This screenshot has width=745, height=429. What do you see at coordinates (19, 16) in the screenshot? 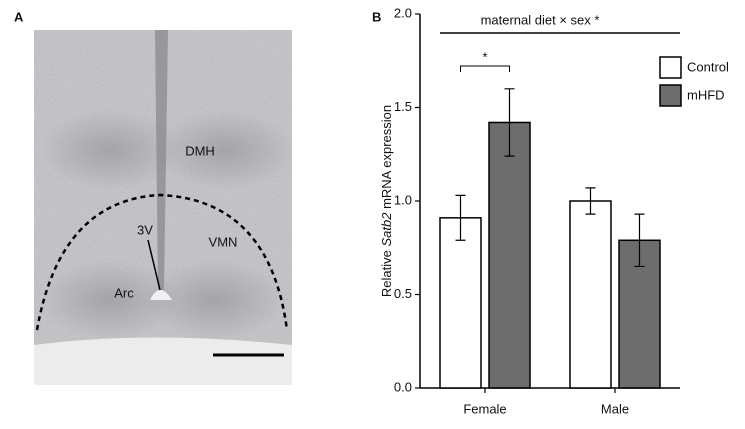
I see `panel-label: A` at bounding box center [19, 16].